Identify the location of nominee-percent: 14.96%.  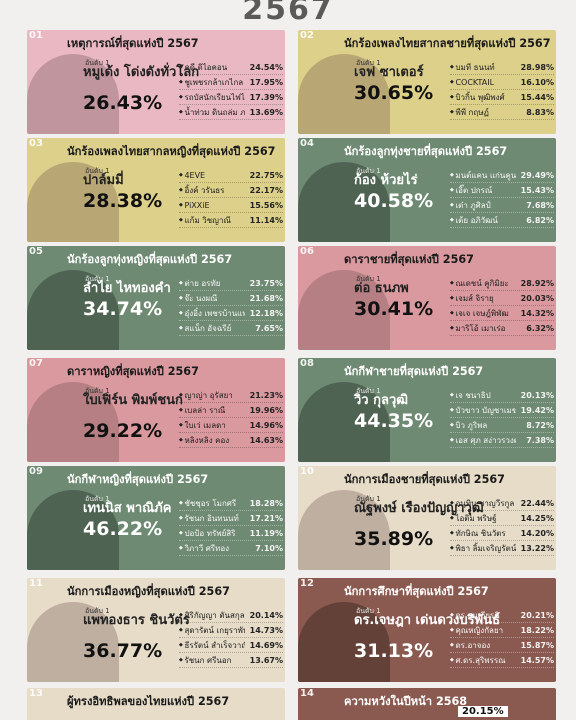
(266, 425).